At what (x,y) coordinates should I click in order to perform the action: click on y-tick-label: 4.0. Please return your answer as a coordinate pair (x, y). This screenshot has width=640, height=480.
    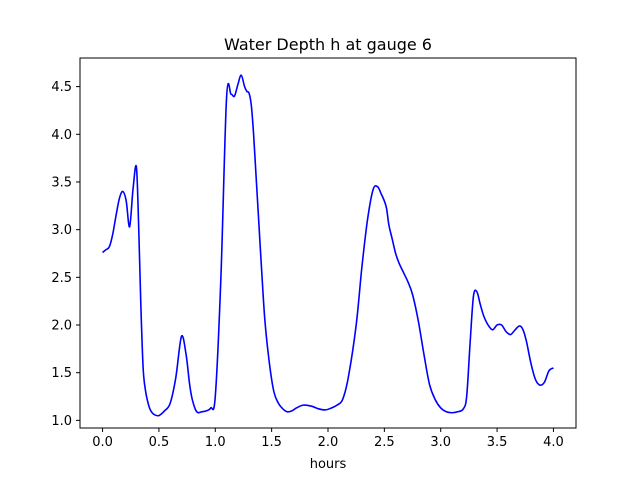
    Looking at the image, I should click on (61, 135).